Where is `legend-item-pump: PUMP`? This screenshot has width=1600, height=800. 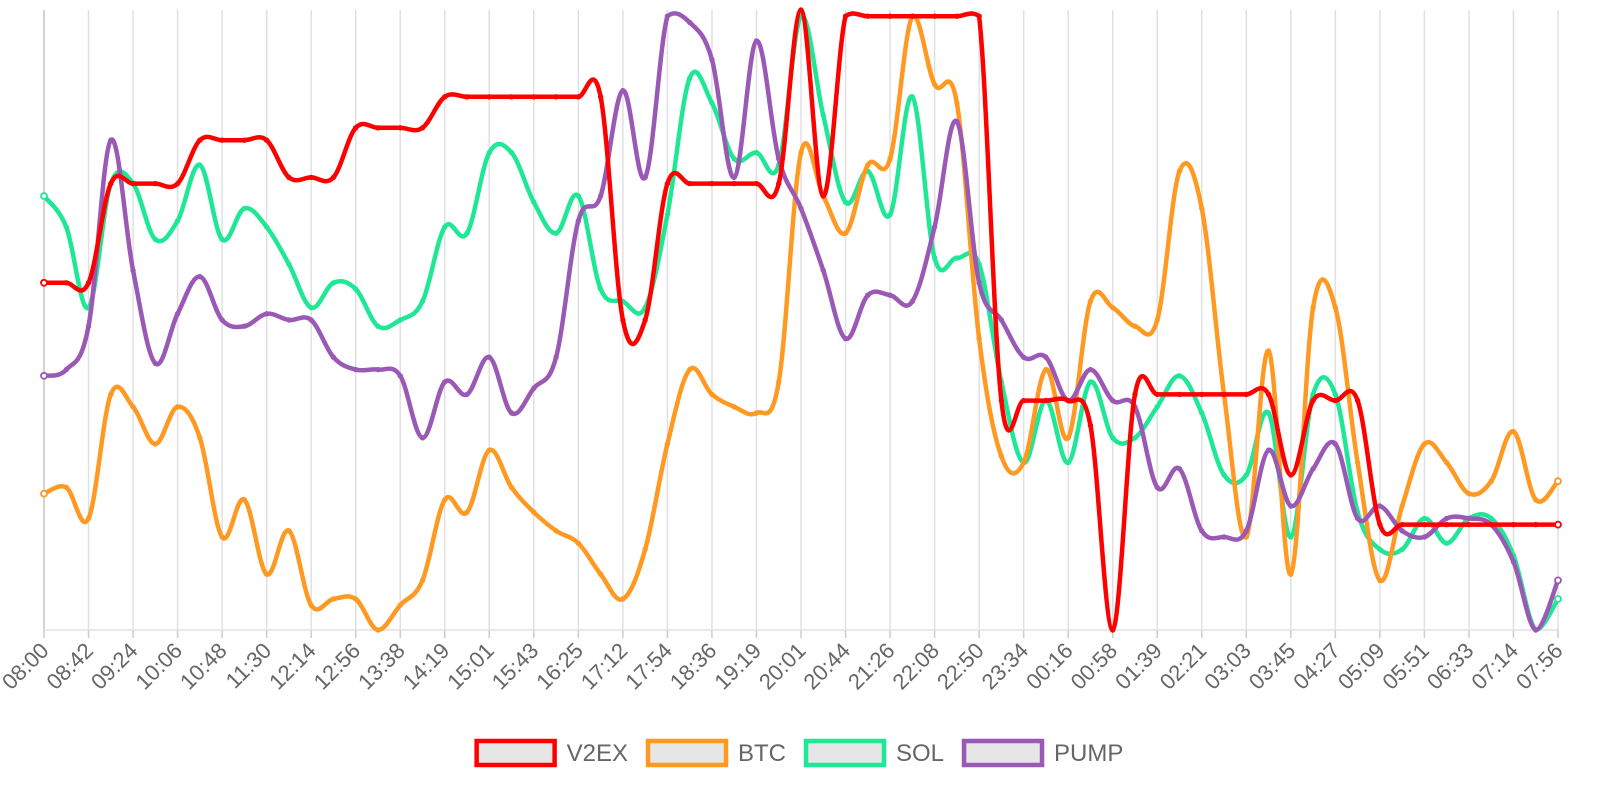 legend-item-pump: PUMP is located at coordinates (1042, 753).